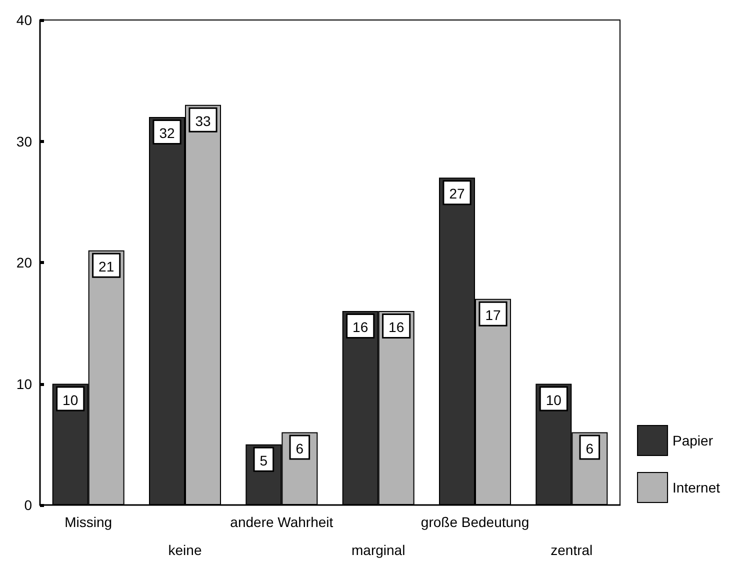 The image size is (735, 565). I want to click on data-label: 21, so click(106, 266).